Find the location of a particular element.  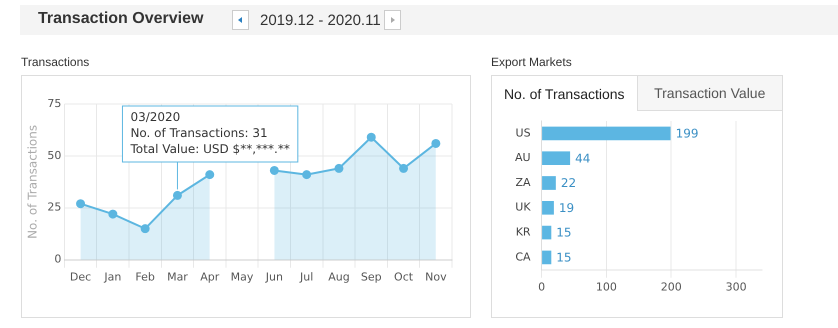

text: Transaction Value is located at coordinates (709, 93).